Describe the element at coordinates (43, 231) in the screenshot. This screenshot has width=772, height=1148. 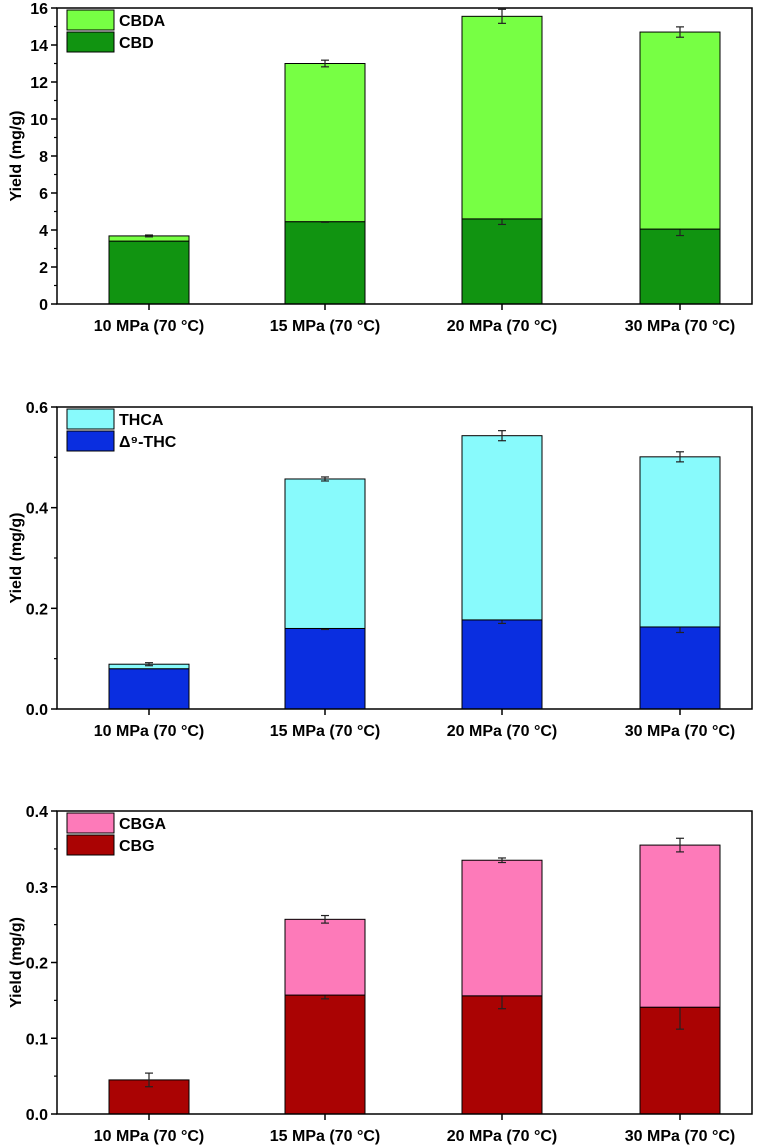
I see `y-tick-label: 4` at that location.